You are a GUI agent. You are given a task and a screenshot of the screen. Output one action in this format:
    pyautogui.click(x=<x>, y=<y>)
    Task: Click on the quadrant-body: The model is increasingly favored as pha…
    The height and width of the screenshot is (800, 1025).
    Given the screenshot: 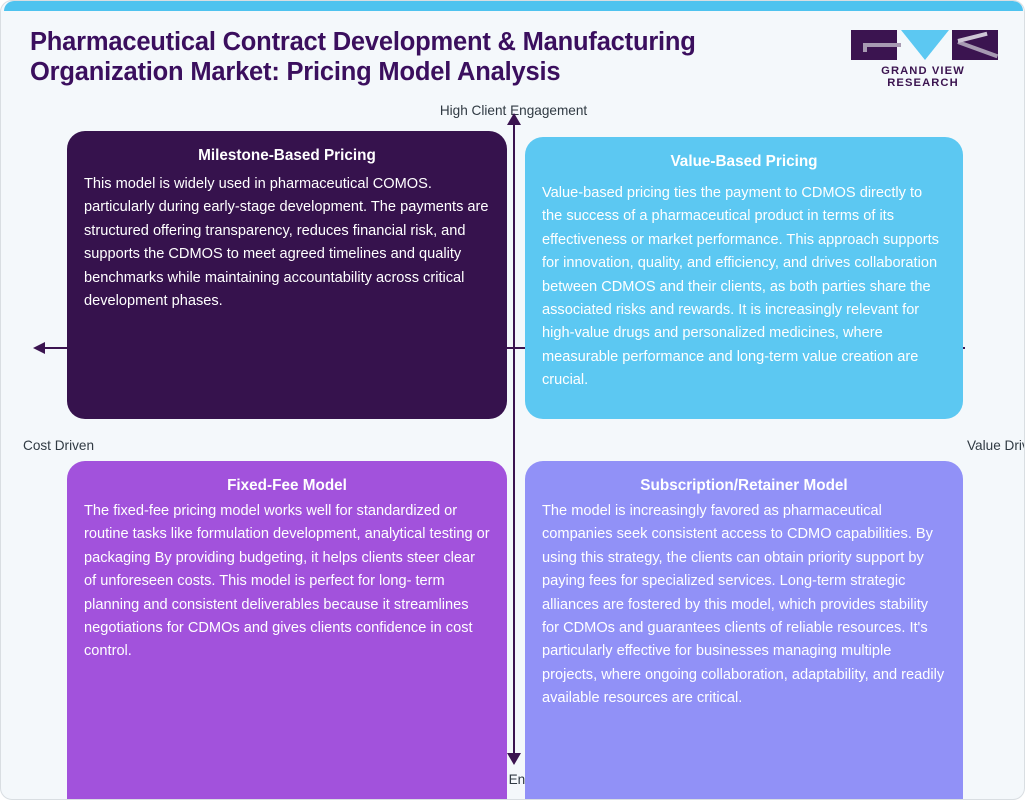 What is the action you would take?
    pyautogui.click(x=743, y=605)
    